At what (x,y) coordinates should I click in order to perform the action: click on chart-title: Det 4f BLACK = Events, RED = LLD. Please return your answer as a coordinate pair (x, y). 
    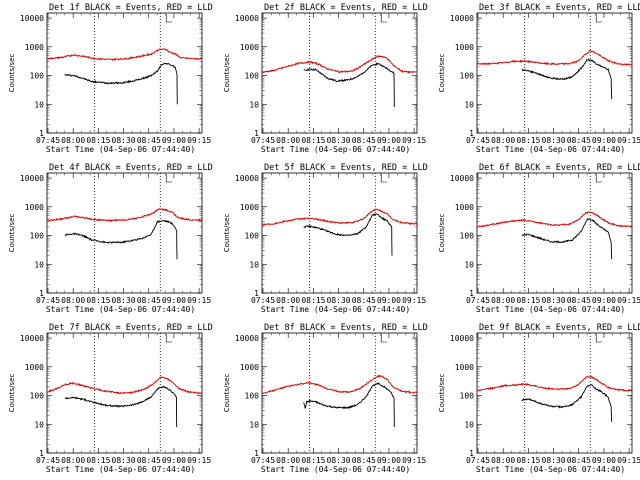
    Looking at the image, I should click on (131, 168).